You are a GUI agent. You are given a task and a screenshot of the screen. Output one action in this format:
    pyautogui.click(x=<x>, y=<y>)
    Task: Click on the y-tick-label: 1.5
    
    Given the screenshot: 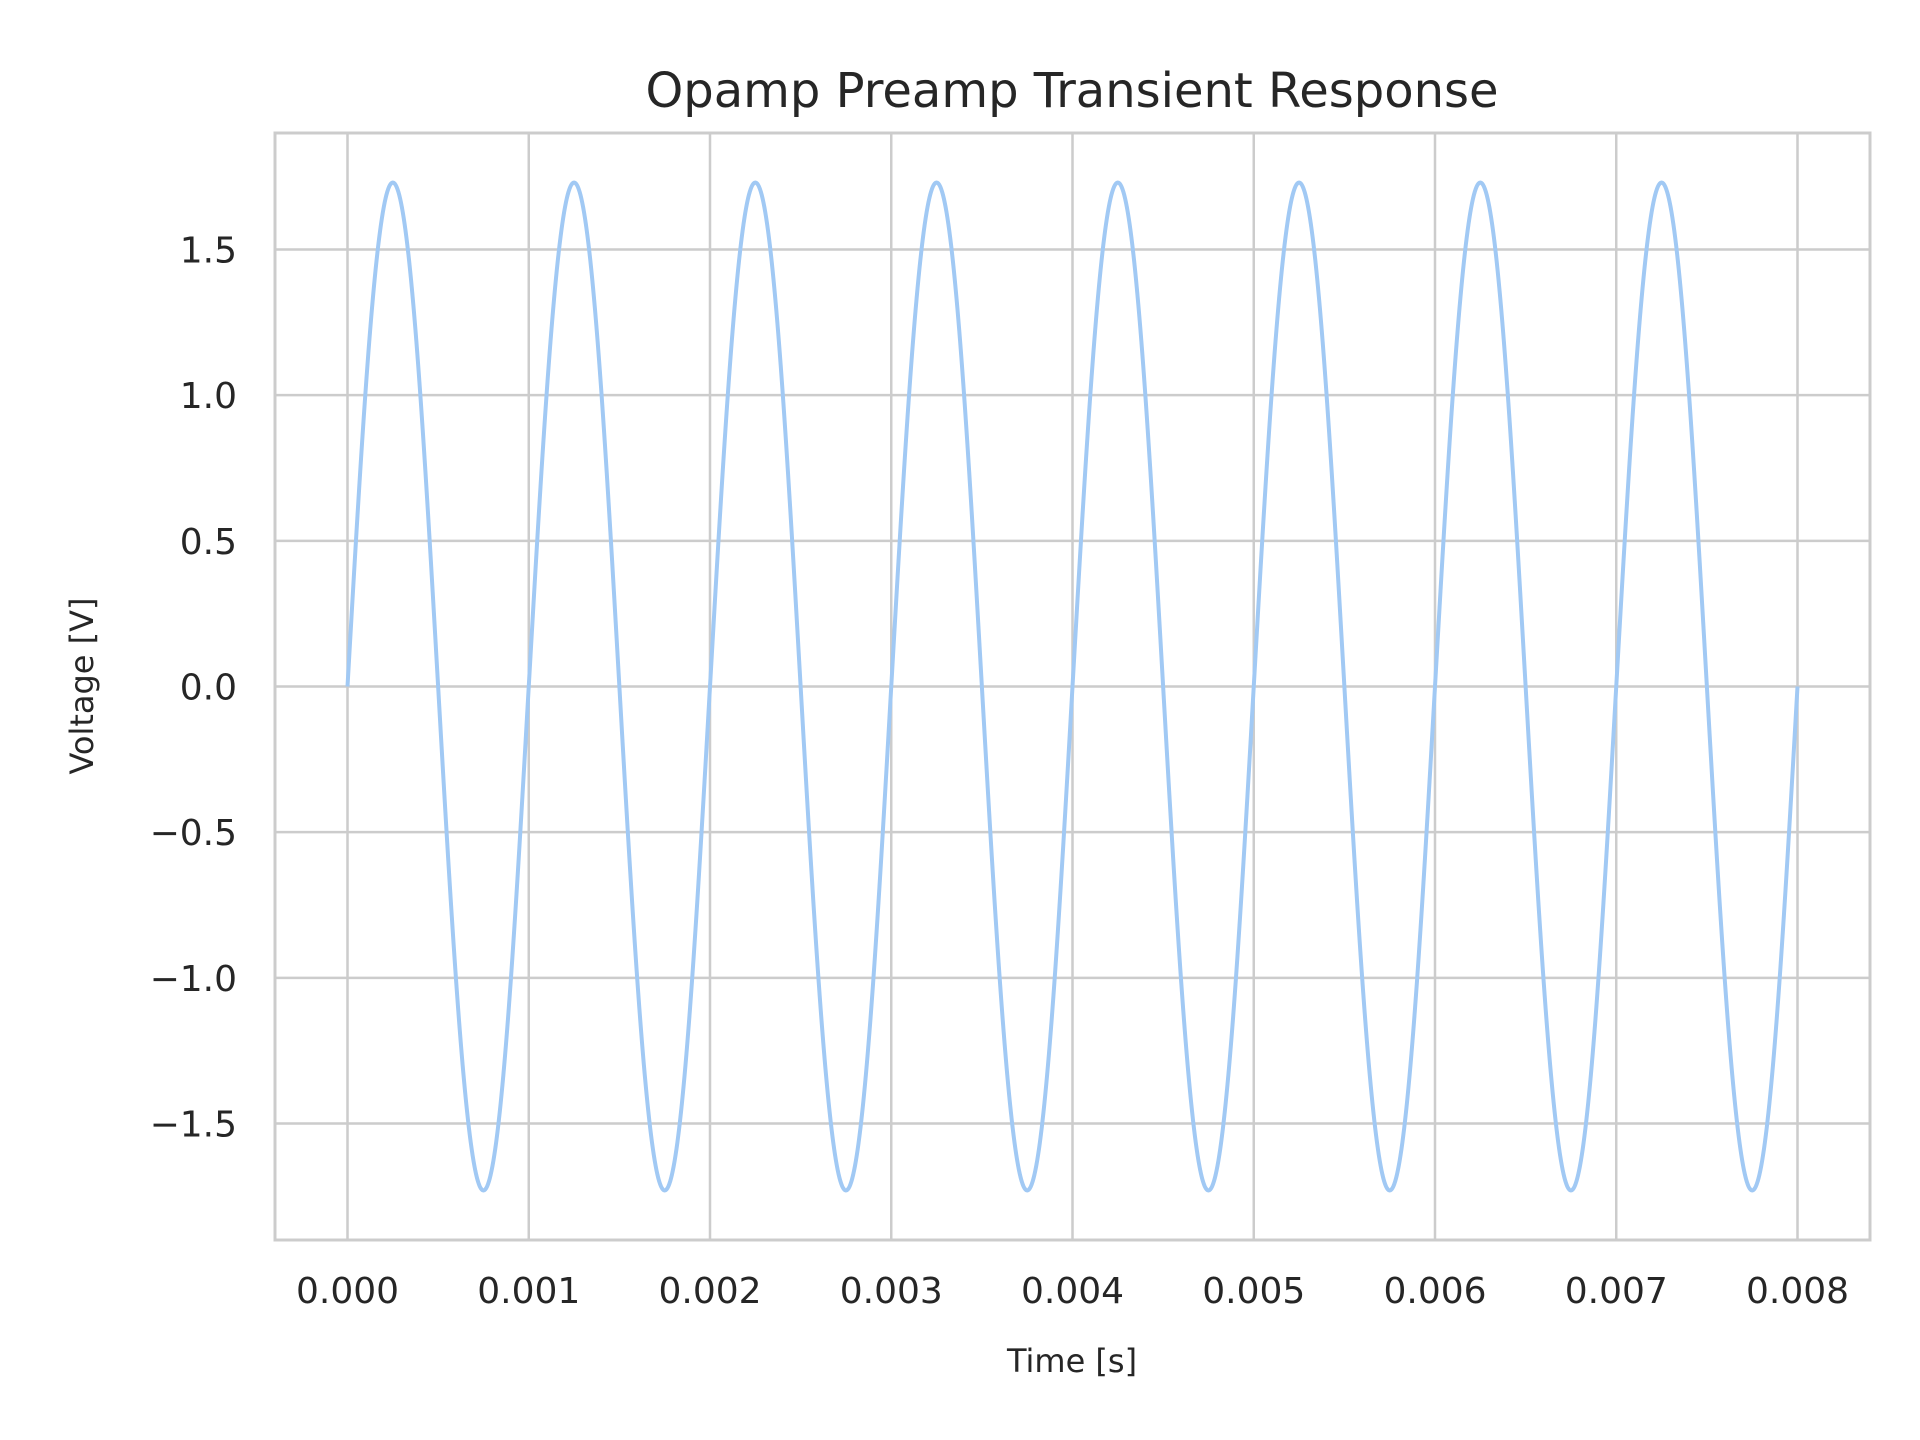 What is the action you would take?
    pyautogui.click(x=208, y=251)
    